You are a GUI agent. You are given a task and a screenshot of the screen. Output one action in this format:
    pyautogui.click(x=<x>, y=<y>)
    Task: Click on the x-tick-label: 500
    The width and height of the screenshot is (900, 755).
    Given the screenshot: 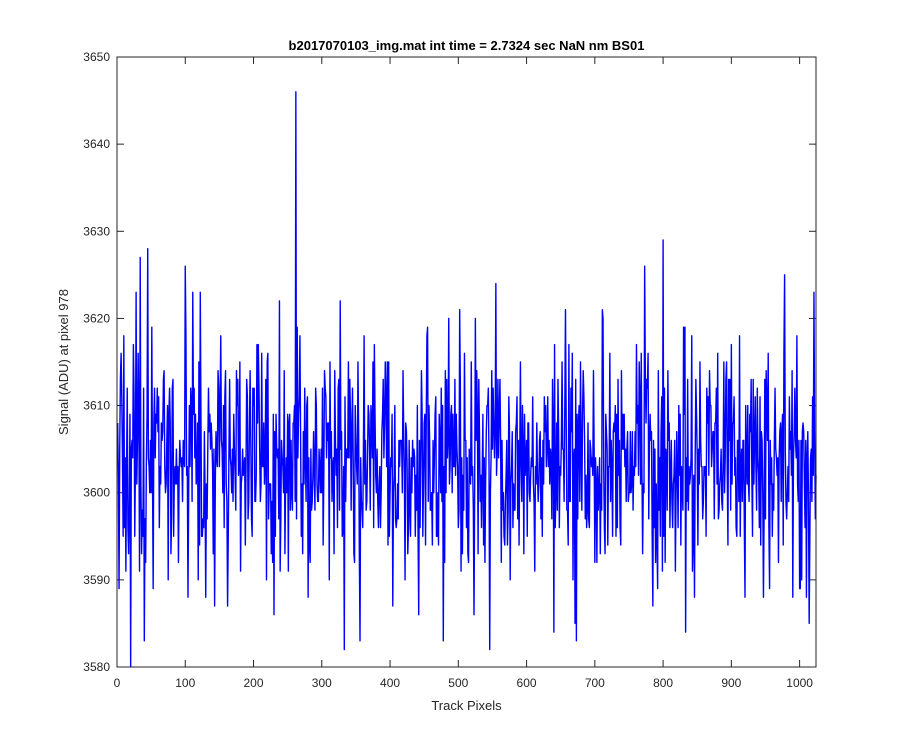 What is the action you would take?
    pyautogui.click(x=458, y=683)
    